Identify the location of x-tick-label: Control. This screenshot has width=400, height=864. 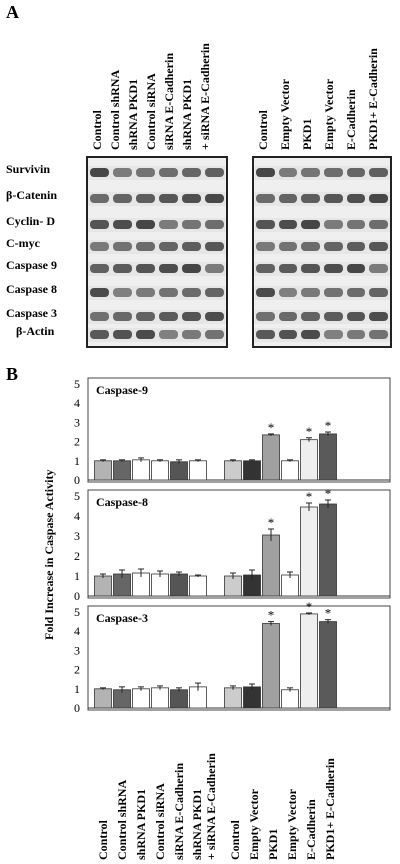
(235, 840).